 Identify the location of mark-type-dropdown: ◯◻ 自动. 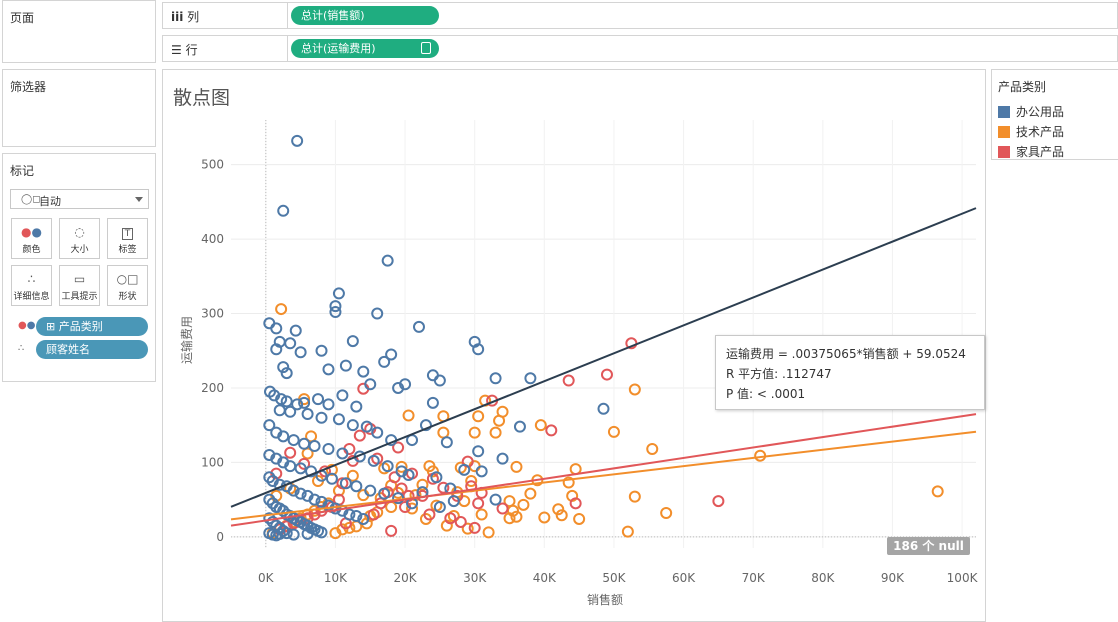
(79, 199).